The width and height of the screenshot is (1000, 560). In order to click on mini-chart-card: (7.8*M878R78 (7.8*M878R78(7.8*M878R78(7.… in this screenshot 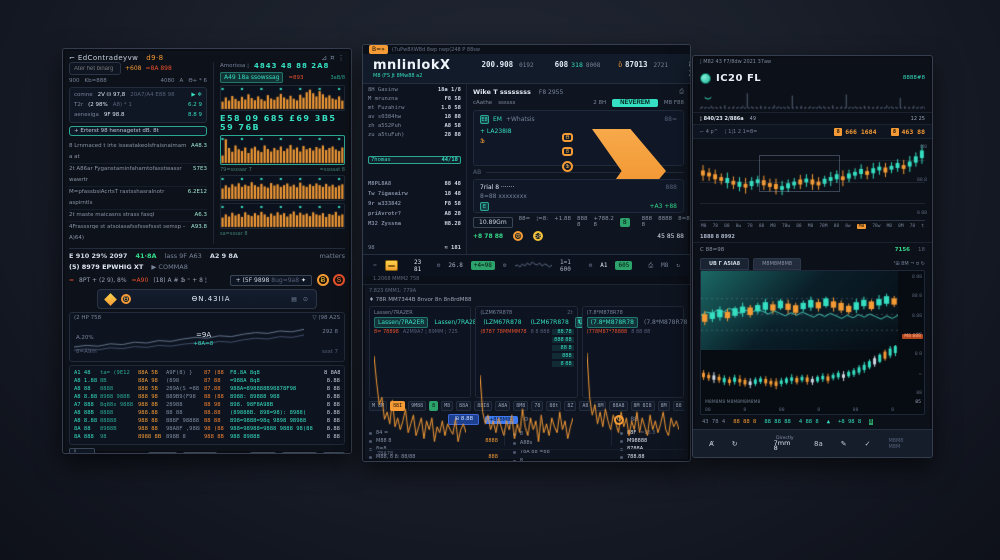, I will do `click(634, 383)`.